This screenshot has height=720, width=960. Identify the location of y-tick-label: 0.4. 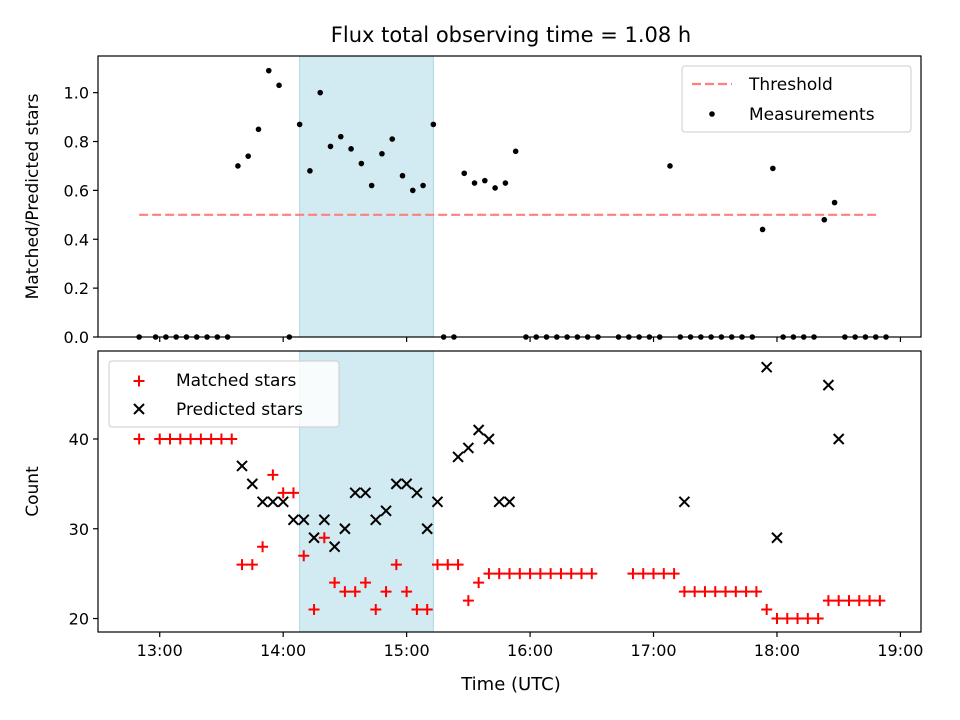
(76, 239).